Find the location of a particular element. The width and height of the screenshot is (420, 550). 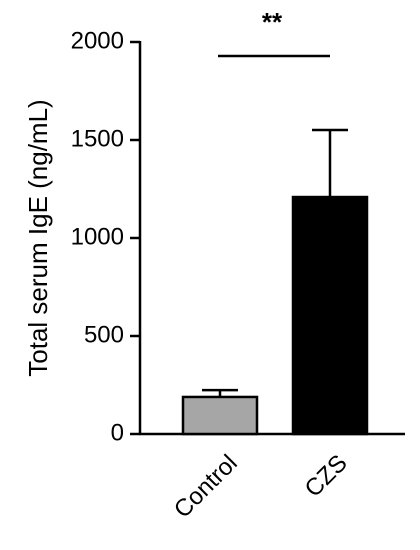

y-tick-label: 500 is located at coordinates (104, 334).